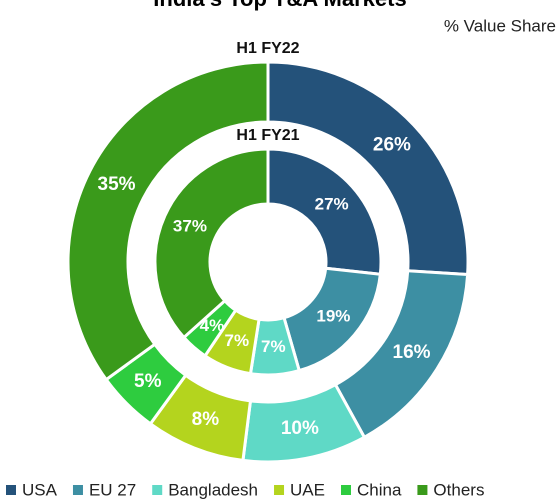  I want to click on legend-label: Bangladesh, so click(213, 489).